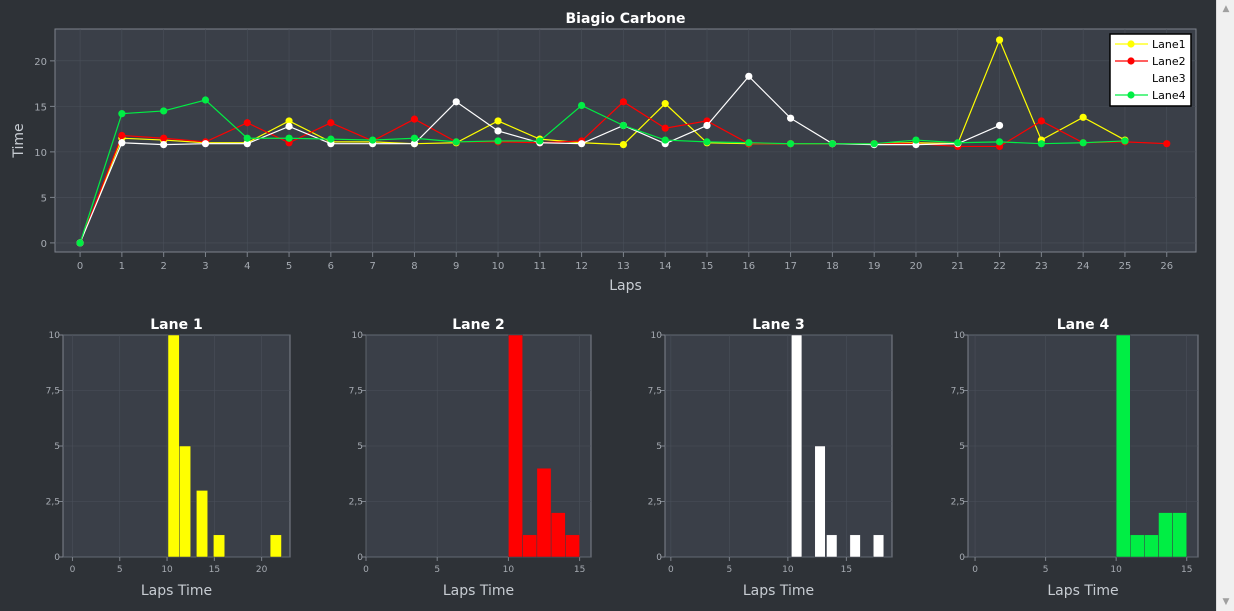 The width and height of the screenshot is (1234, 611). Describe the element at coordinates (1225, 305) in the screenshot. I see `vertical-scrollbar: ▲ ▼` at that location.